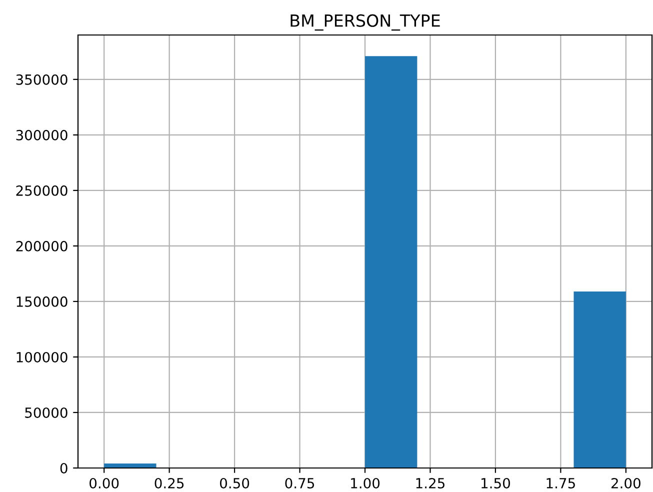 Image resolution: width=653 pixels, height=492 pixels. I want to click on x-tick-label: 0.25, so click(169, 483).